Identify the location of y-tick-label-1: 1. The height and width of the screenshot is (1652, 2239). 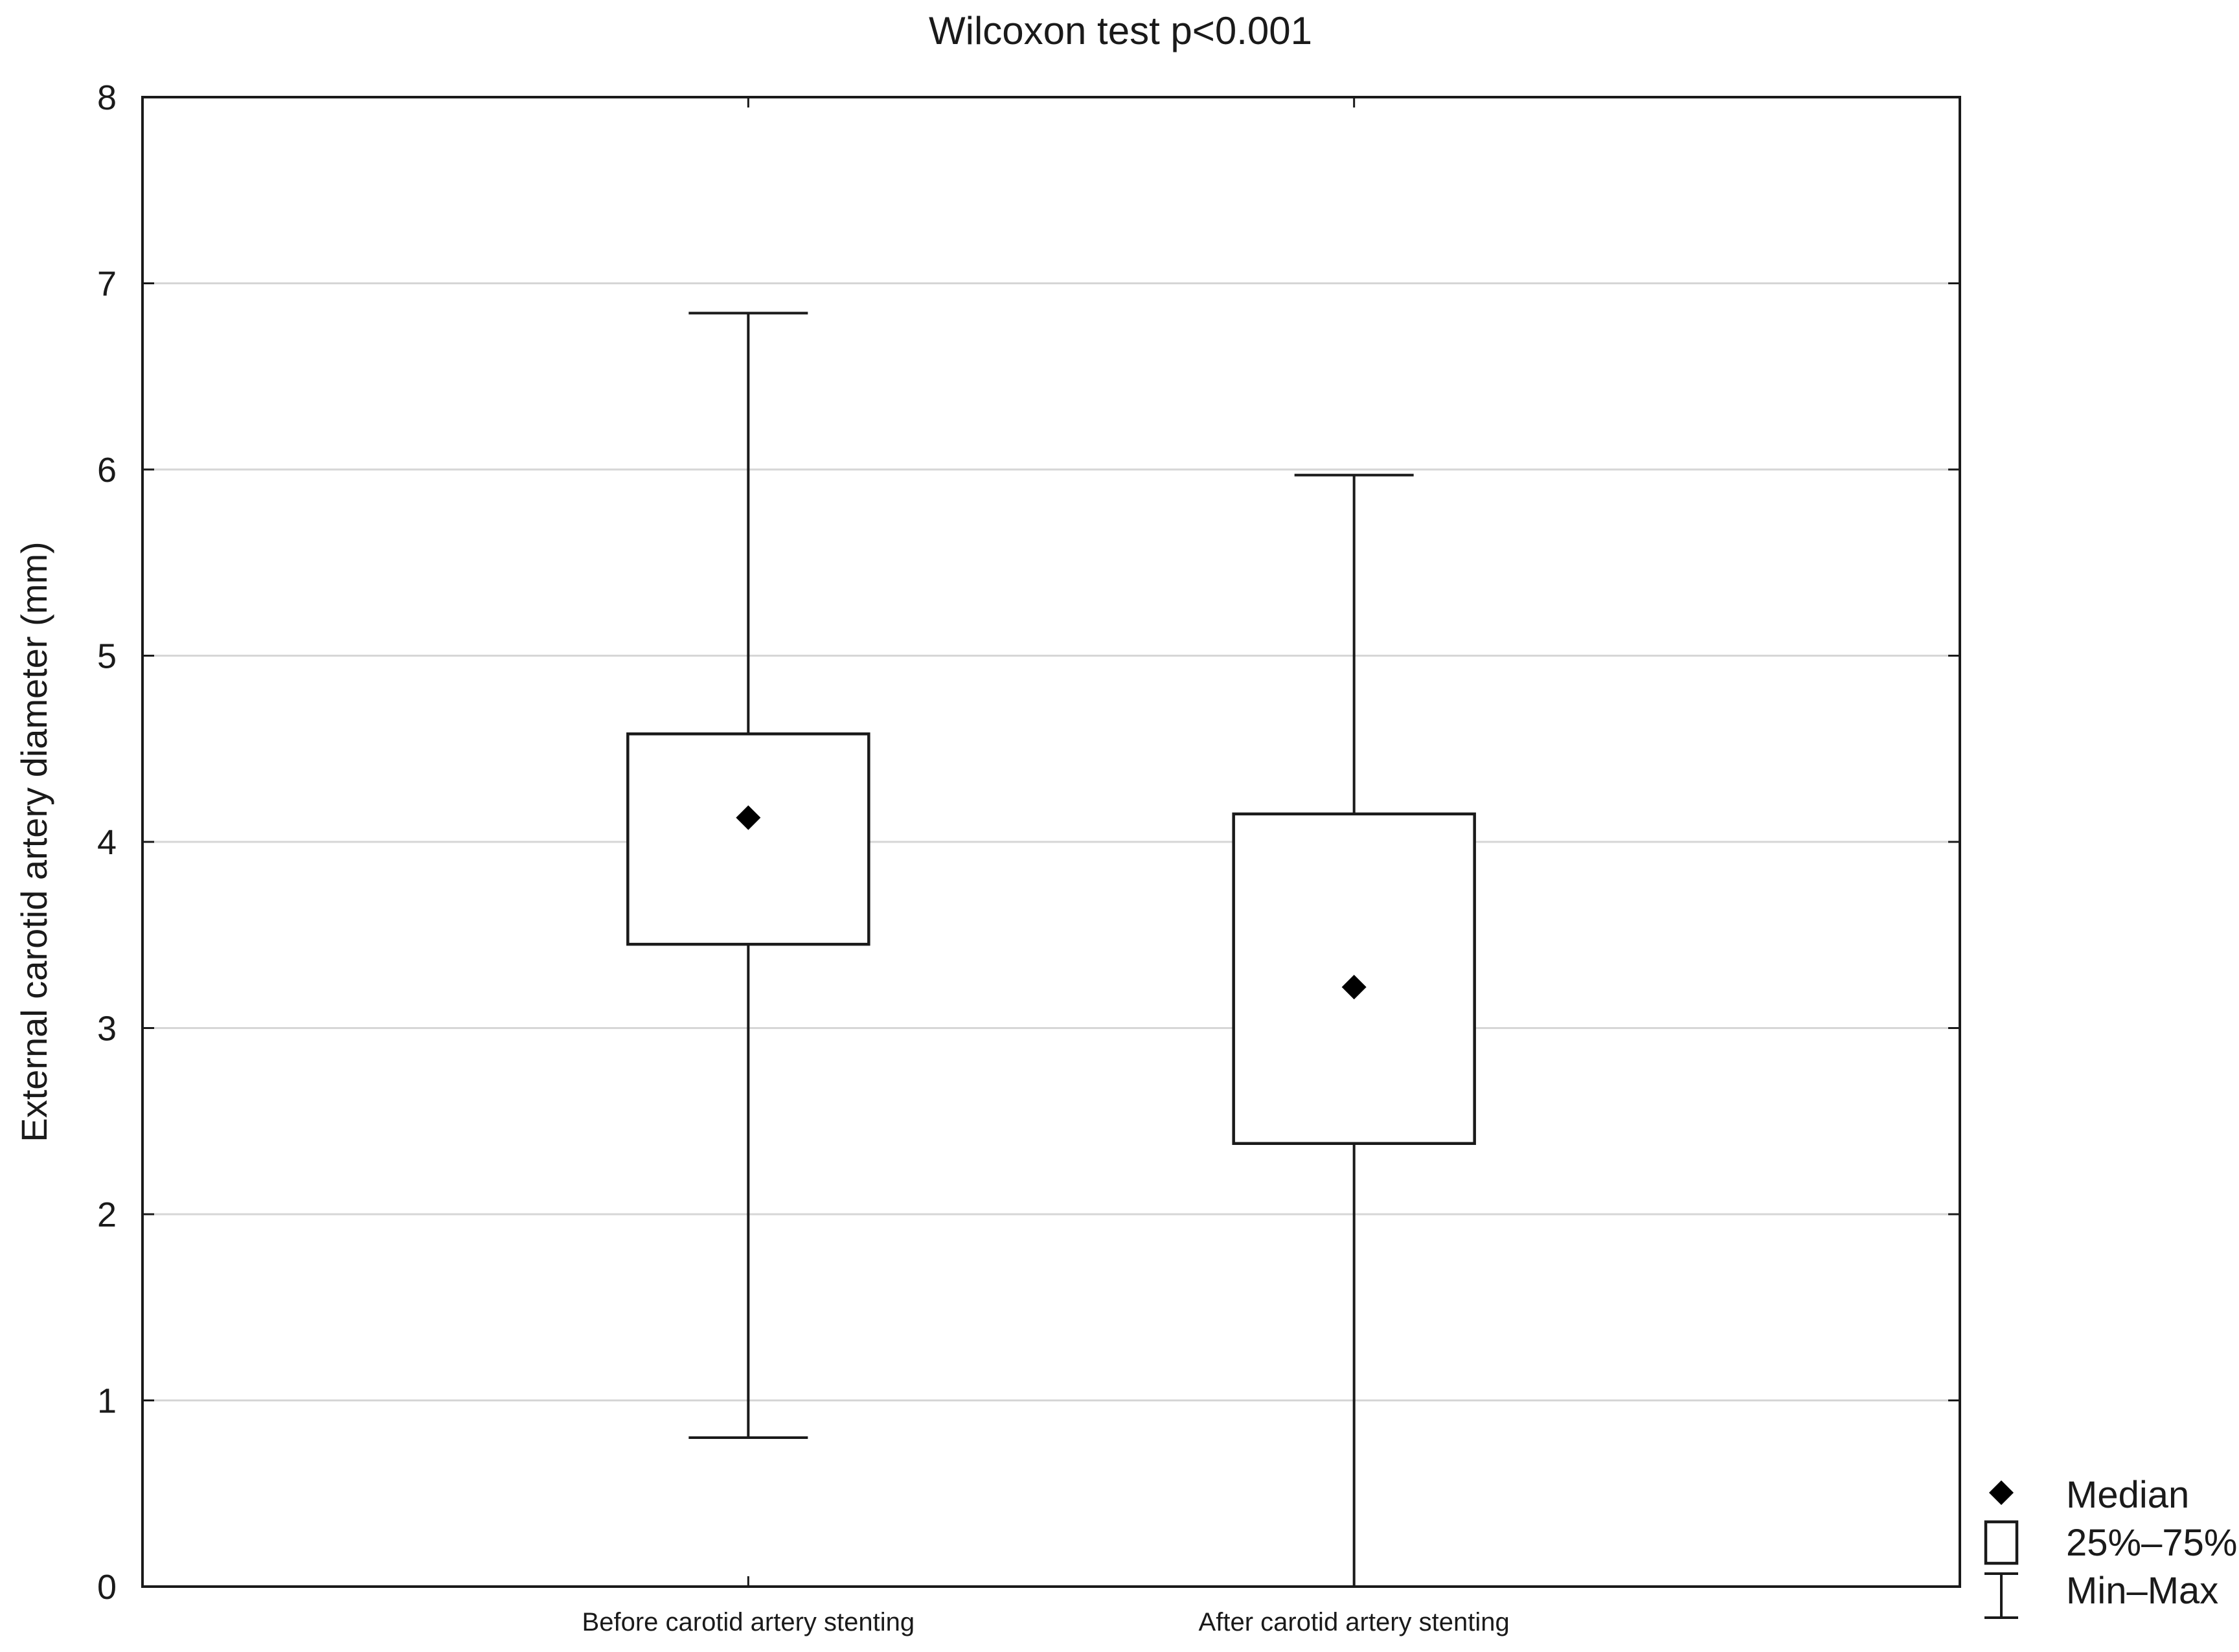
(107, 1401).